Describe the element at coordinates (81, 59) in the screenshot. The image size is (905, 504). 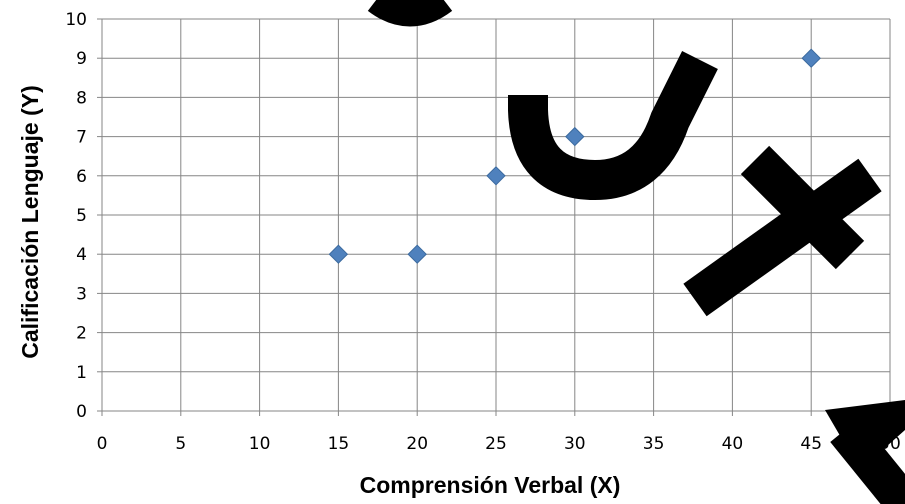
I see `y-tick-label: 9` at that location.